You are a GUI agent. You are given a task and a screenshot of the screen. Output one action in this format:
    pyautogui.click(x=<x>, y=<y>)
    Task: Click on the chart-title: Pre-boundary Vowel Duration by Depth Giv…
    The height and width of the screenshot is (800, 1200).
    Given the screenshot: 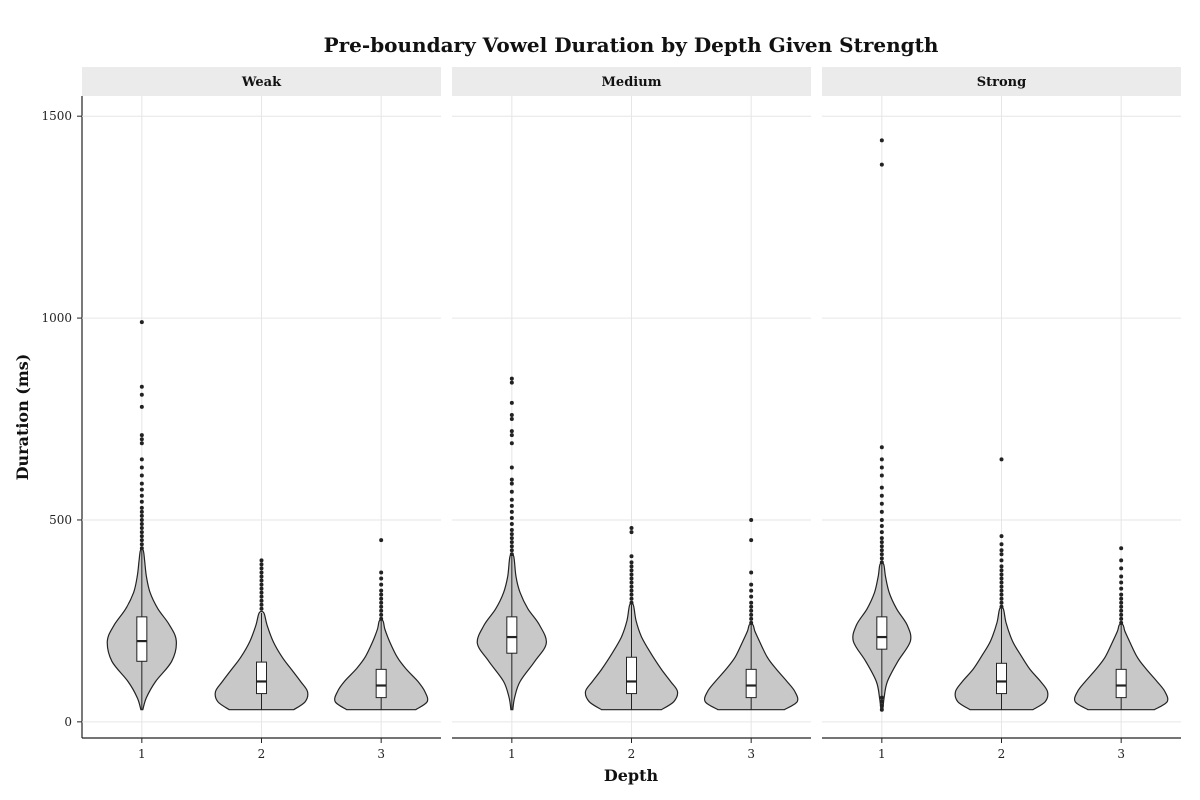 What is the action you would take?
    pyautogui.click(x=631, y=45)
    